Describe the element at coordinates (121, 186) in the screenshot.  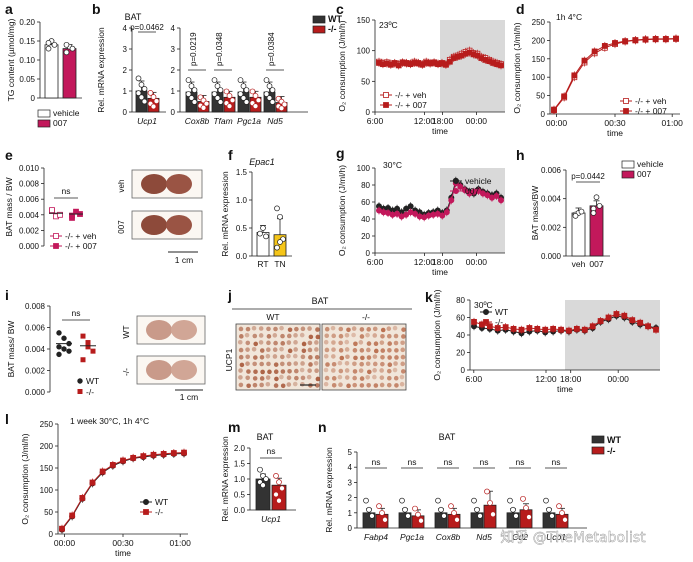
I see `photo-label: veh` at that location.